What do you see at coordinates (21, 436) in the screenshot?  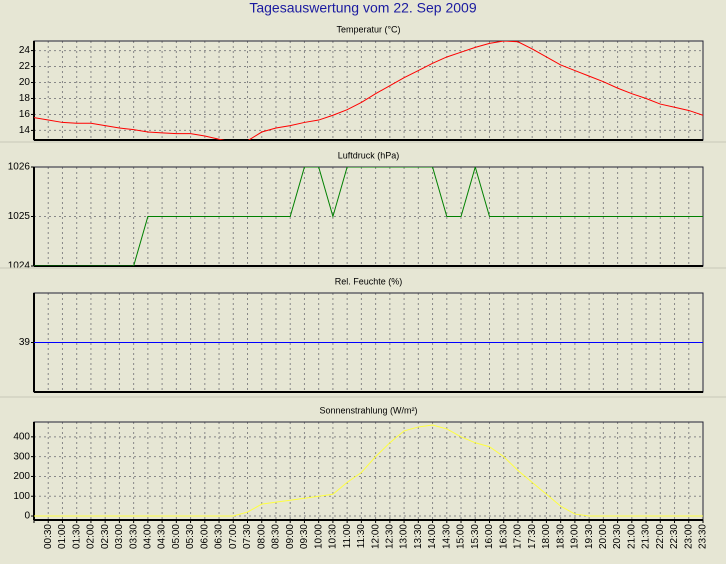 I see `y-tick-label: 400` at bounding box center [21, 436].